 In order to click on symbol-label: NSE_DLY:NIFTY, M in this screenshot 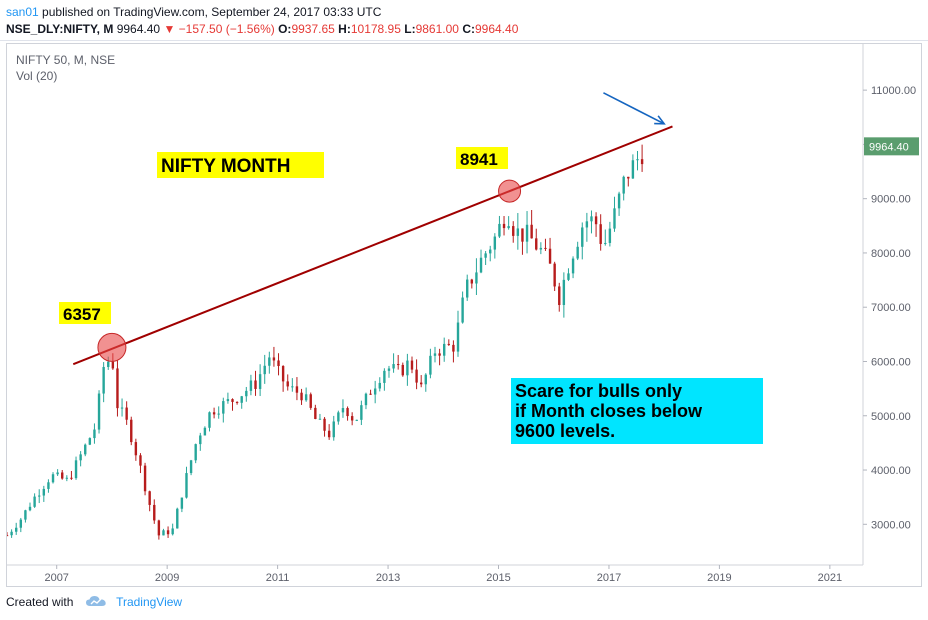, I will do `click(60, 29)`.